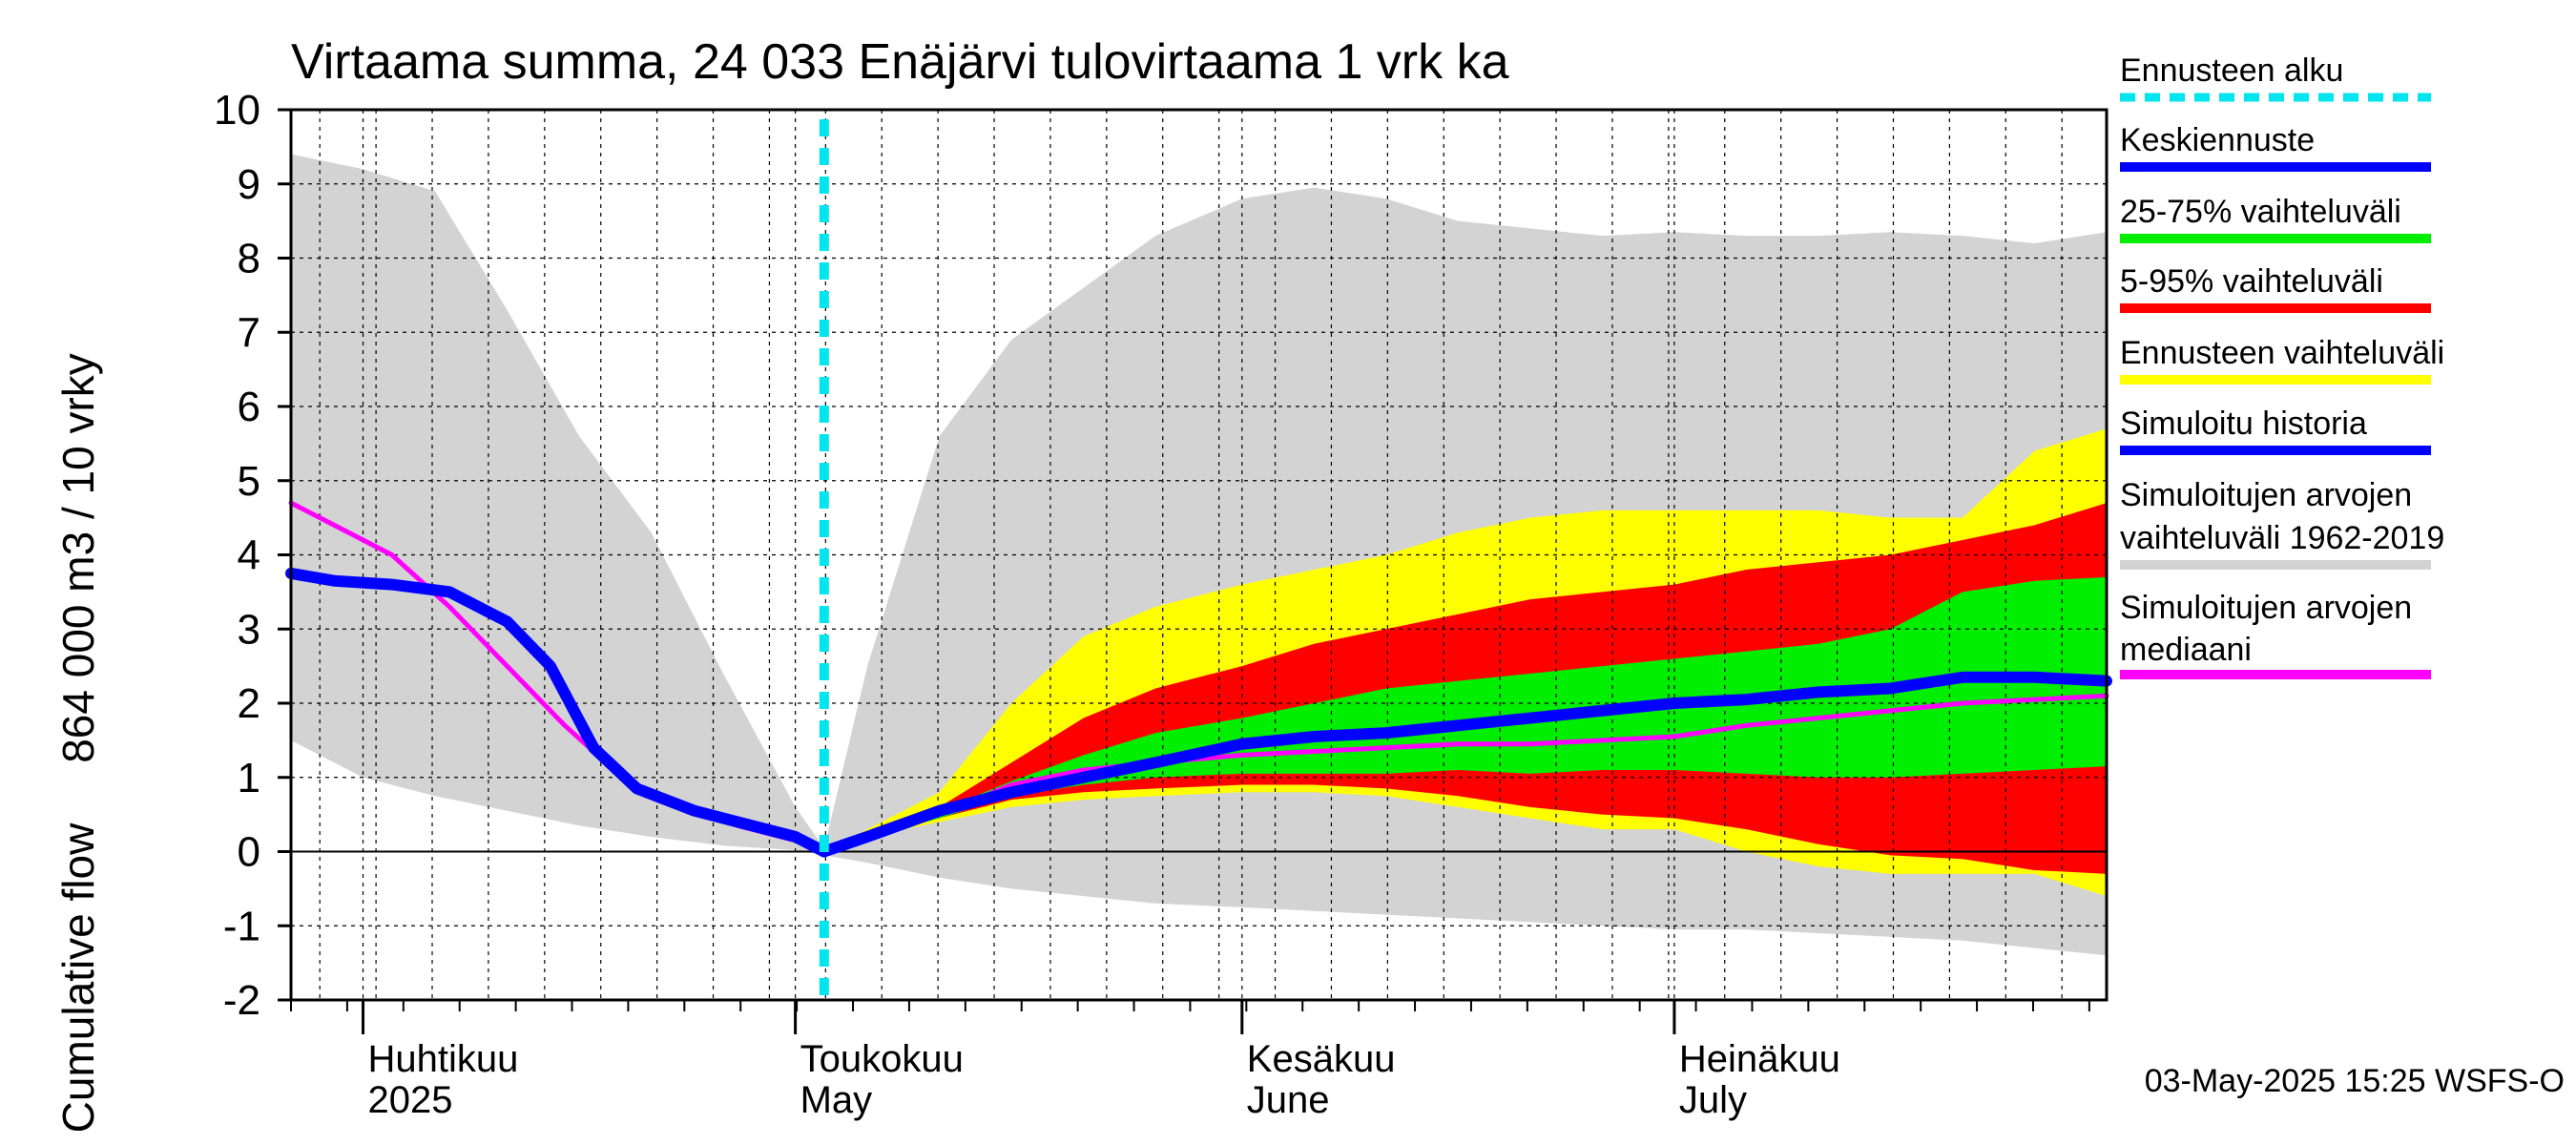  Describe the element at coordinates (2355, 1081) in the screenshot. I see `footer-timestamp: 03-May-2025 15:25 WSFS-O` at that location.